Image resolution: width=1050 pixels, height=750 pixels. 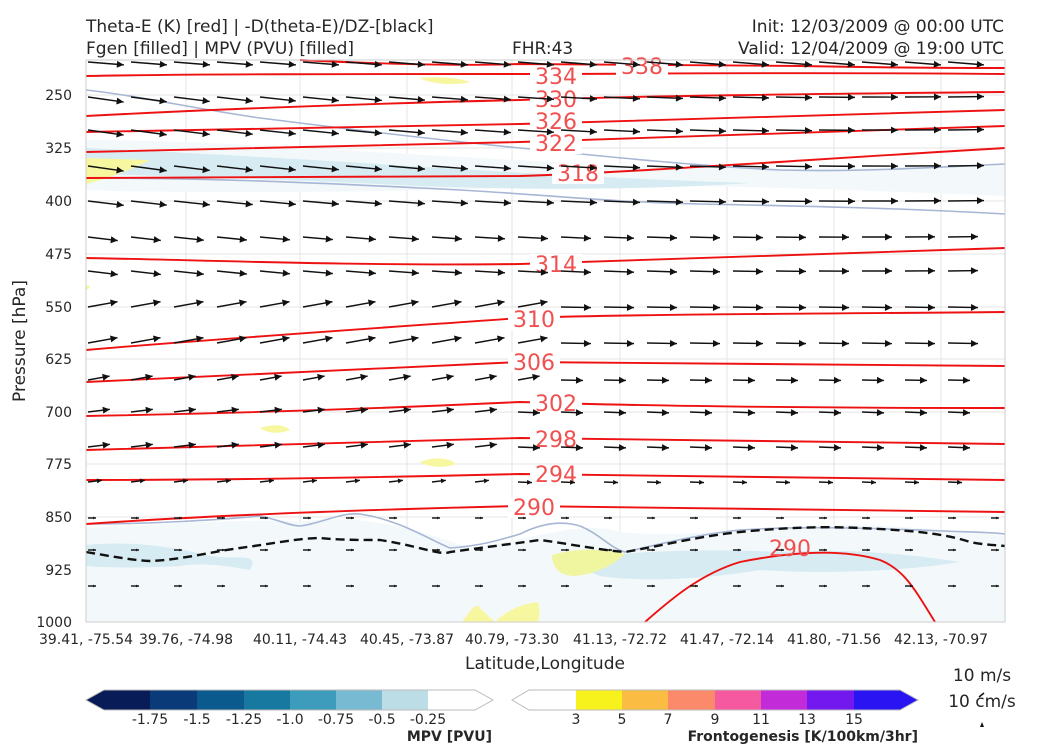 What do you see at coordinates (150, 720) in the screenshot?
I see `mpv-cbar-tick-0: -1.75` at bounding box center [150, 720].